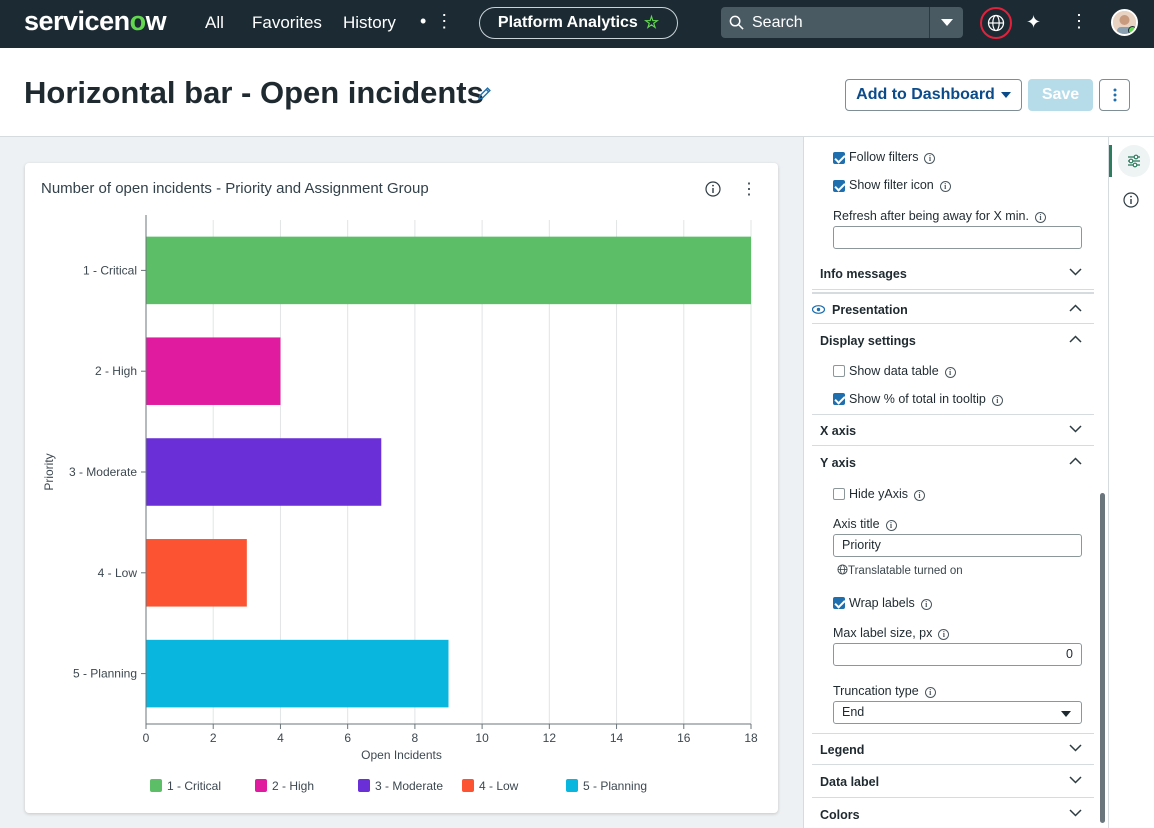 Image resolution: width=1154 pixels, height=828 pixels. I want to click on section-colors: Colors, so click(953, 813).